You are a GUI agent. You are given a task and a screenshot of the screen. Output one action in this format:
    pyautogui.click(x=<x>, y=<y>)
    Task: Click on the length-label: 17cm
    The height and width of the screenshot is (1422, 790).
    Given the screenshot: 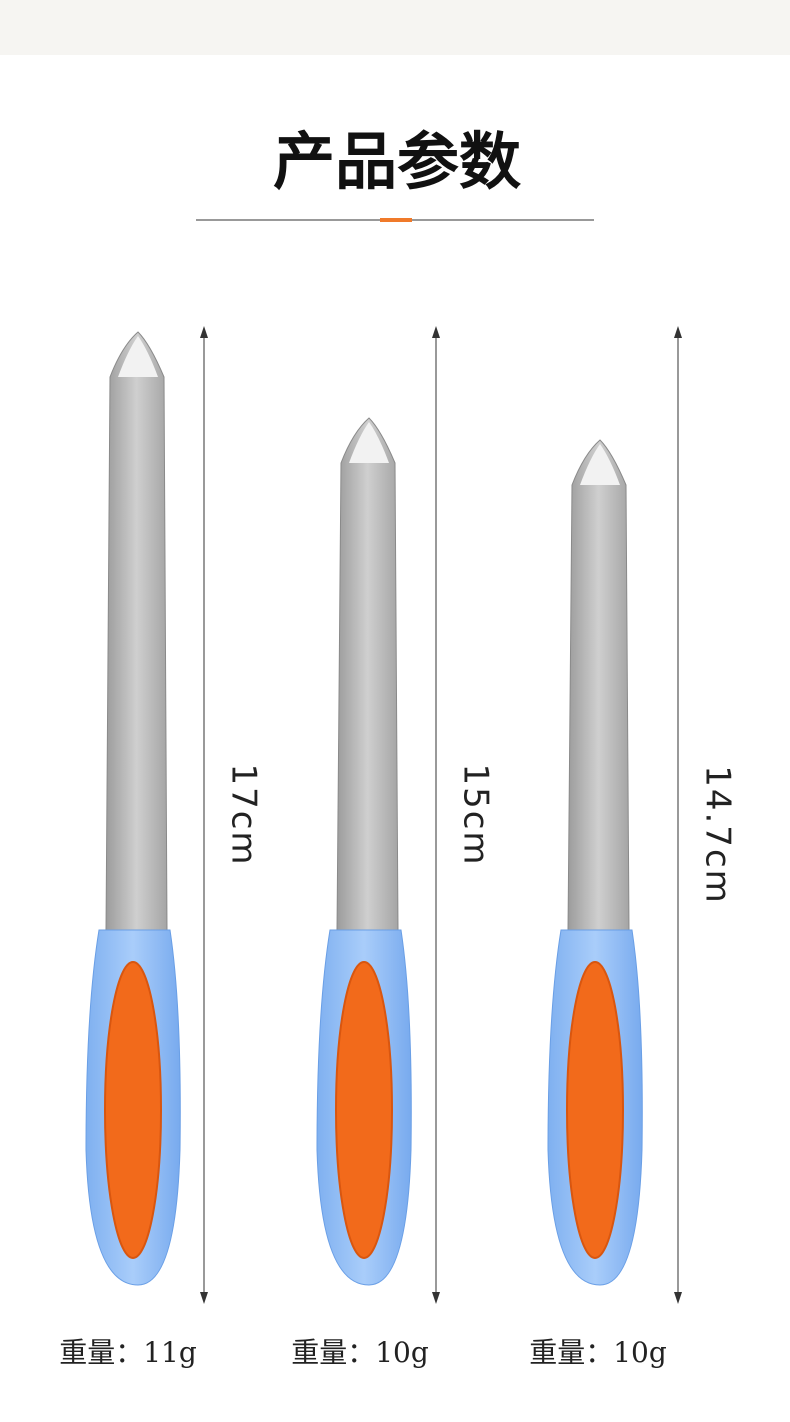 What is the action you would take?
    pyautogui.click(x=244, y=814)
    